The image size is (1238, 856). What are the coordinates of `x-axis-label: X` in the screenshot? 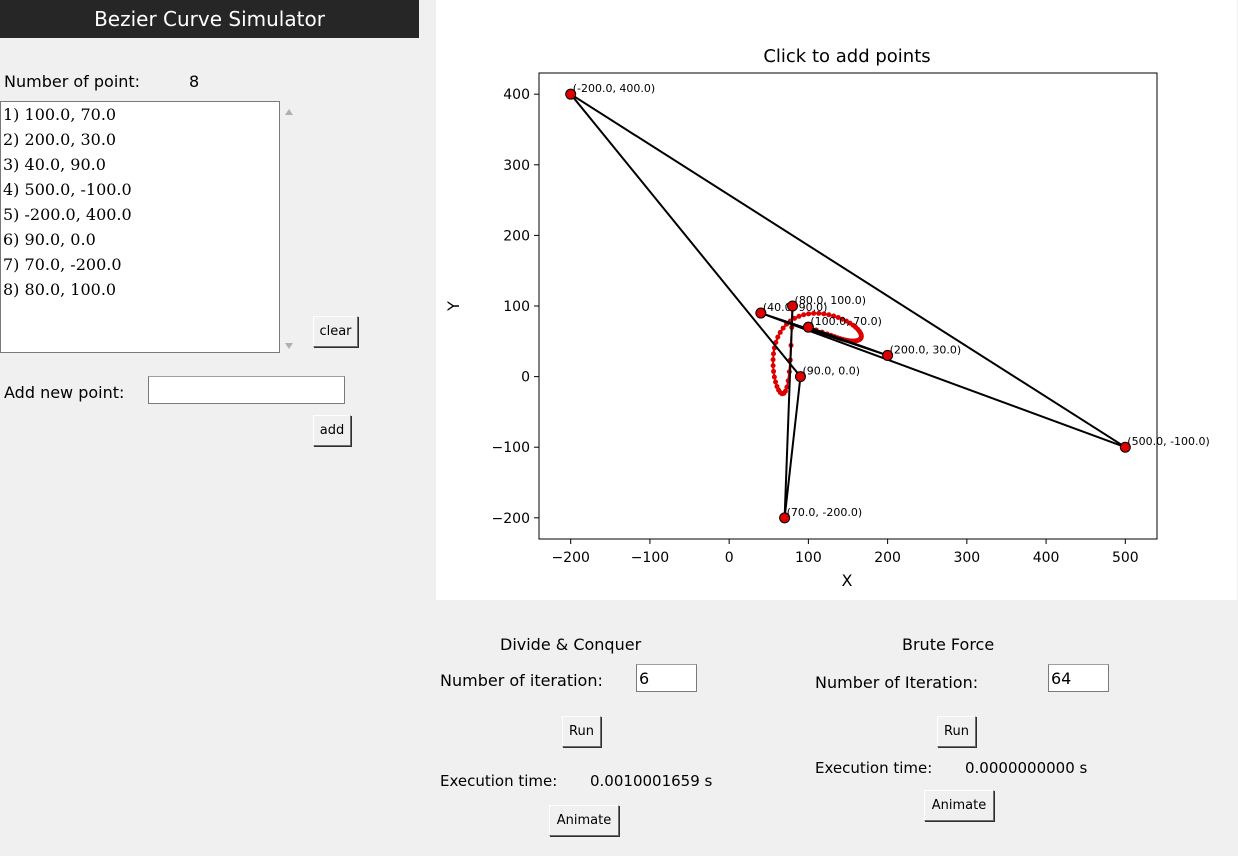 It's located at (847, 580).